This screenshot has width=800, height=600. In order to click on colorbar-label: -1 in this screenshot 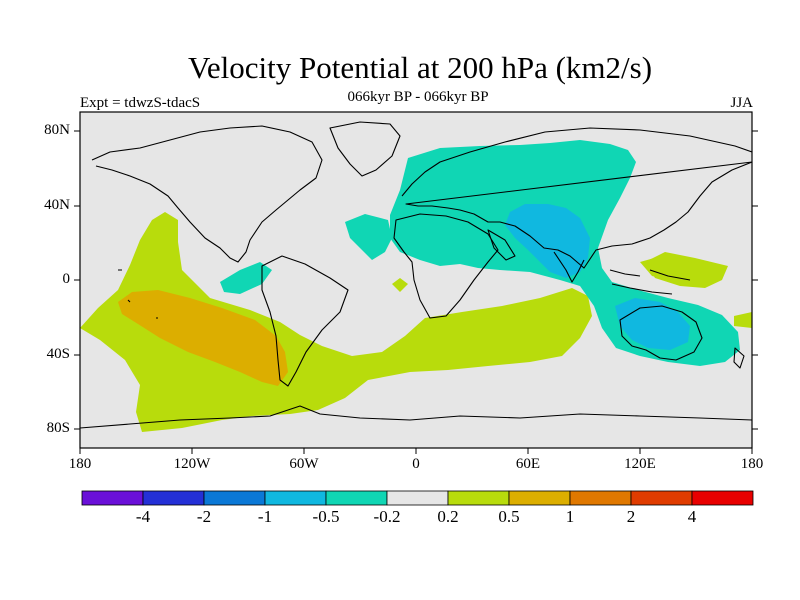, I will do `click(265, 516)`.